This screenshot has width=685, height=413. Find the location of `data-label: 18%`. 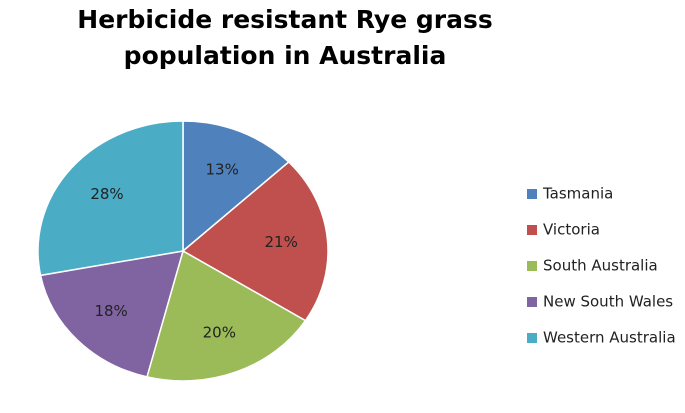

data-label: 18% is located at coordinates (110, 311).